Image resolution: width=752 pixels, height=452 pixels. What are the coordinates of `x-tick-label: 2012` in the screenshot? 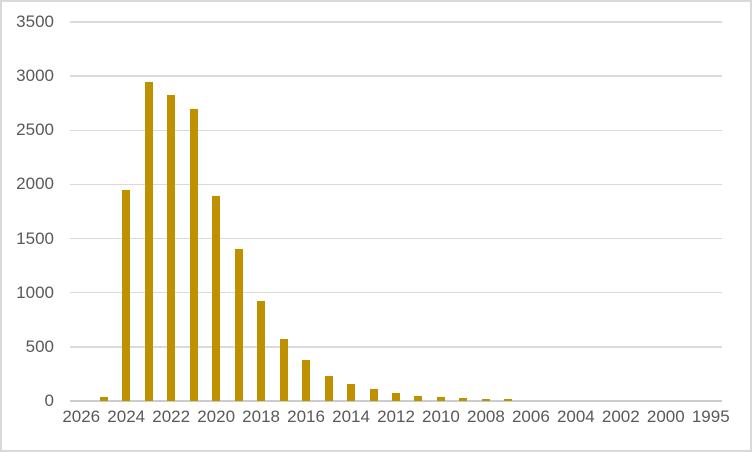 It's located at (396, 416).